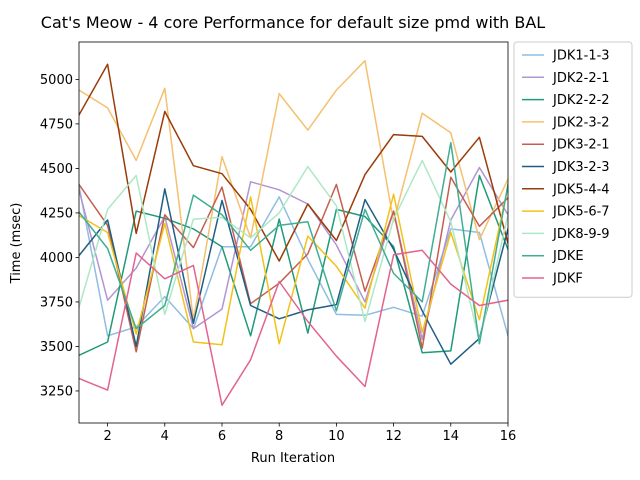 This screenshot has width=640, height=480. Describe the element at coordinates (56, 258) in the screenshot. I see `y-tick-label: 4000` at that location.